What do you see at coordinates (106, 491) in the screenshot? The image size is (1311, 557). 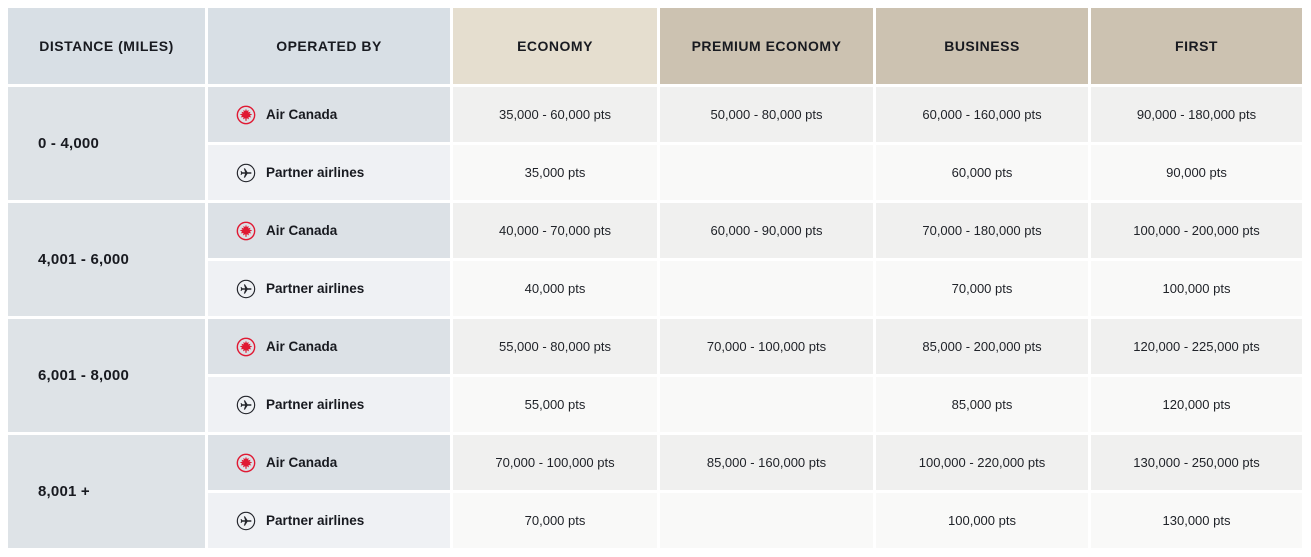 I see `distance-cell: 8,001 +` at bounding box center [106, 491].